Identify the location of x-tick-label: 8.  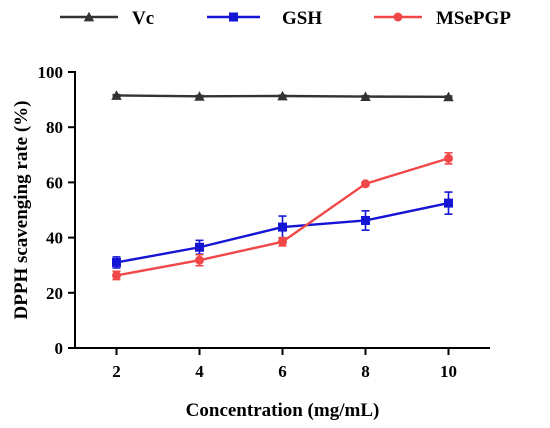
(365, 371).